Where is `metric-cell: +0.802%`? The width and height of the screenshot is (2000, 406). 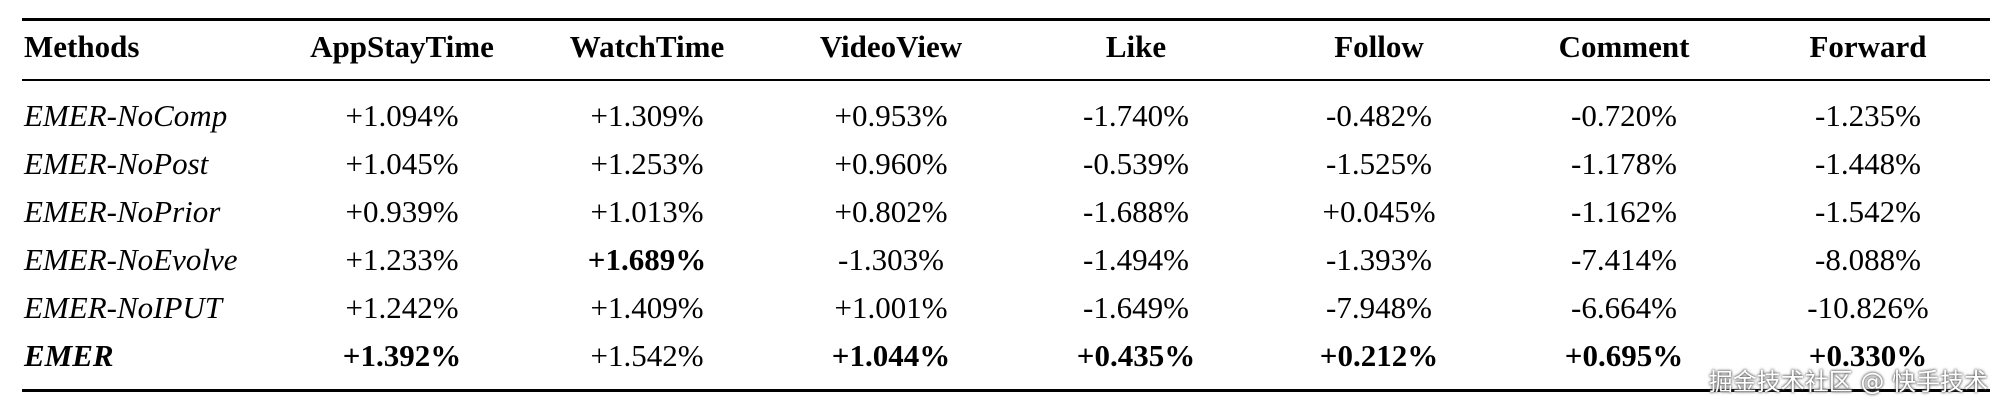 metric-cell: +0.802% is located at coordinates (891, 211).